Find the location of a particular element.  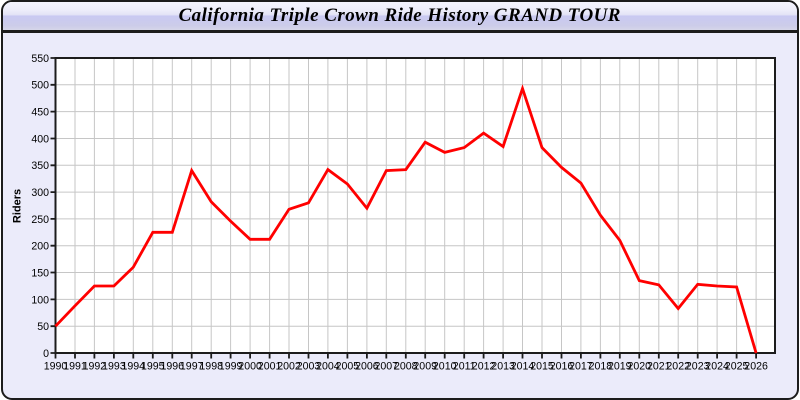

svg-text: 1998 is located at coordinates (211, 367).